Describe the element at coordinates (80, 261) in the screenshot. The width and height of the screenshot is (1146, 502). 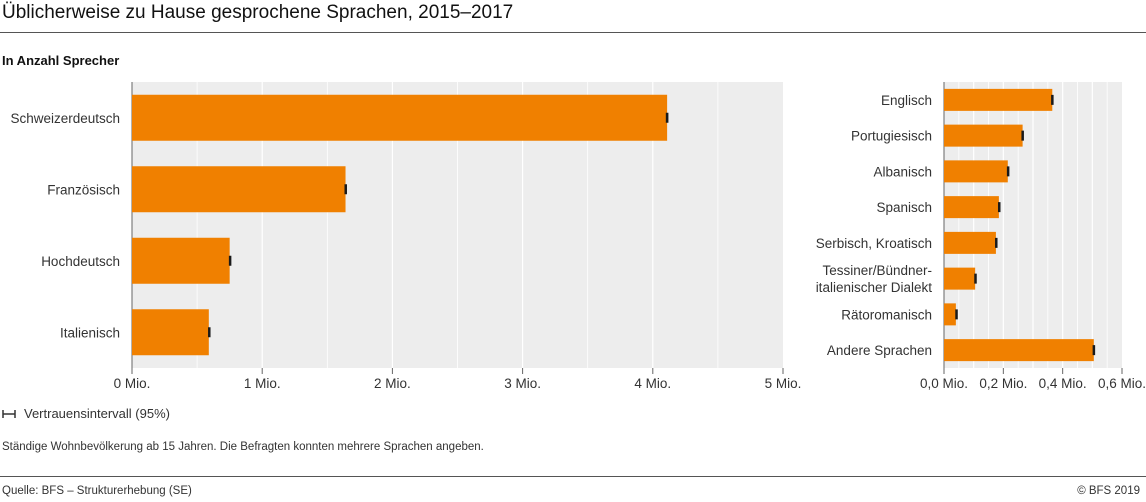
I see `category-label: Hochdeutsch` at that location.